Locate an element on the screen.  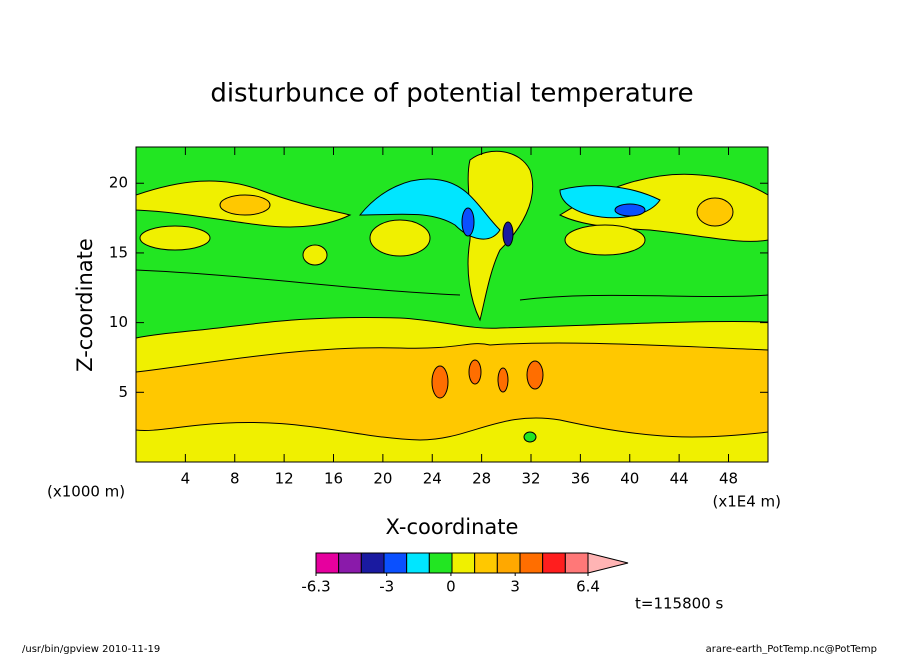
y-tick-label: 5 is located at coordinates (123, 392).